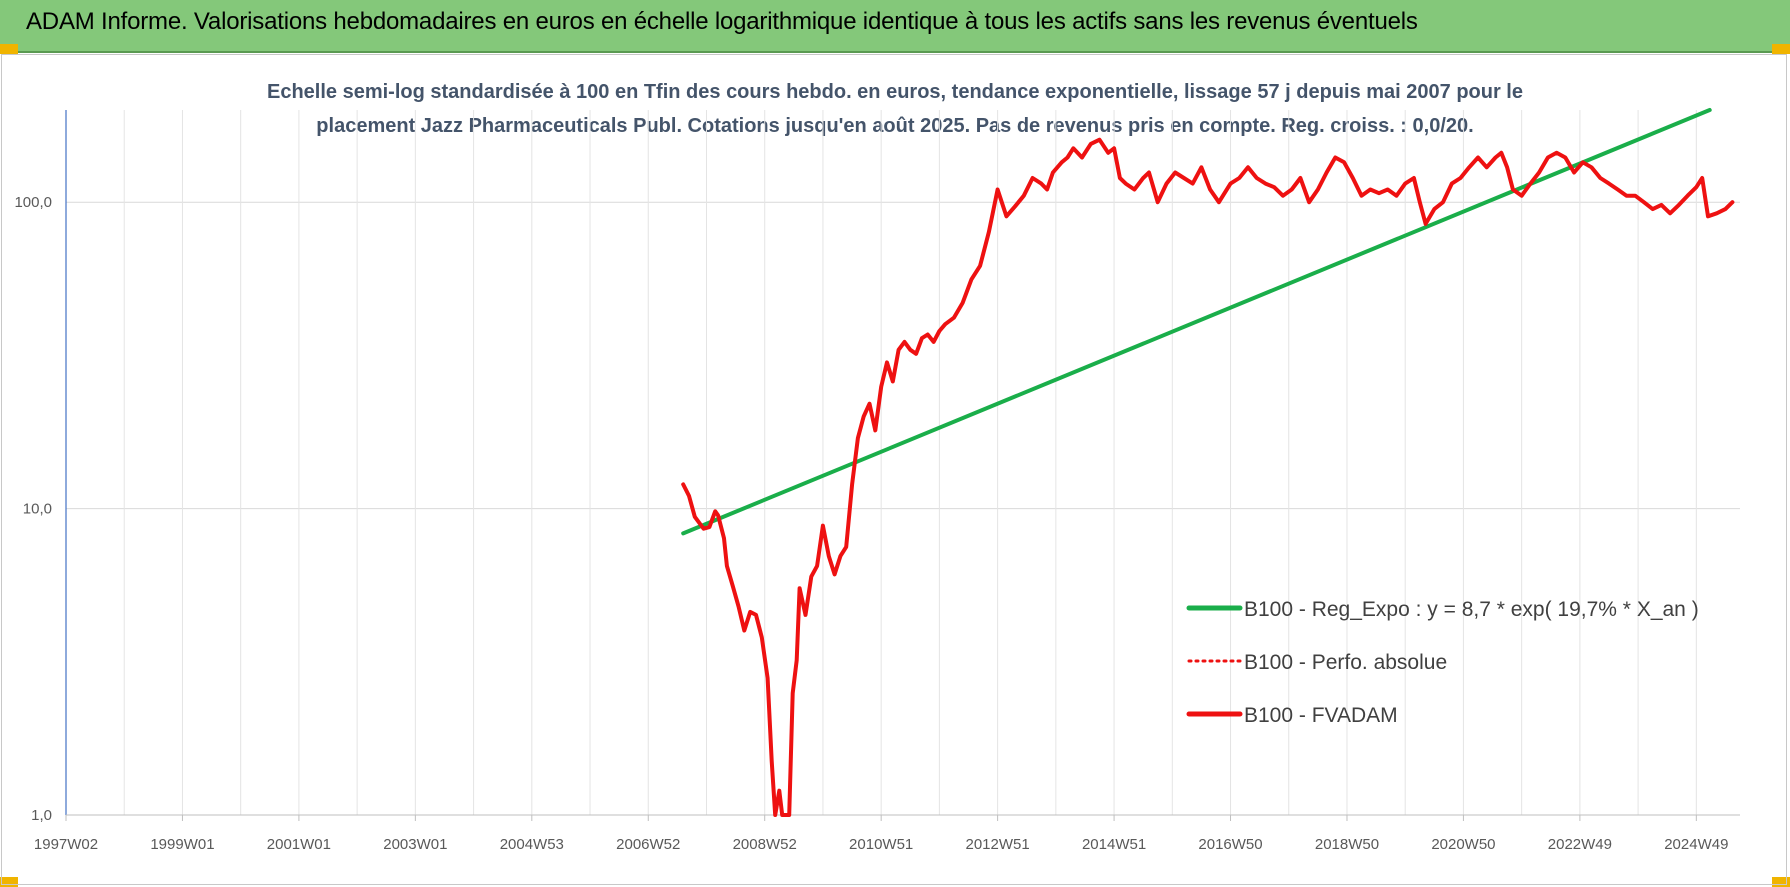 This screenshot has width=1790, height=887. What do you see at coordinates (33, 202) in the screenshot?
I see `y-tick-label: 100,0` at bounding box center [33, 202].